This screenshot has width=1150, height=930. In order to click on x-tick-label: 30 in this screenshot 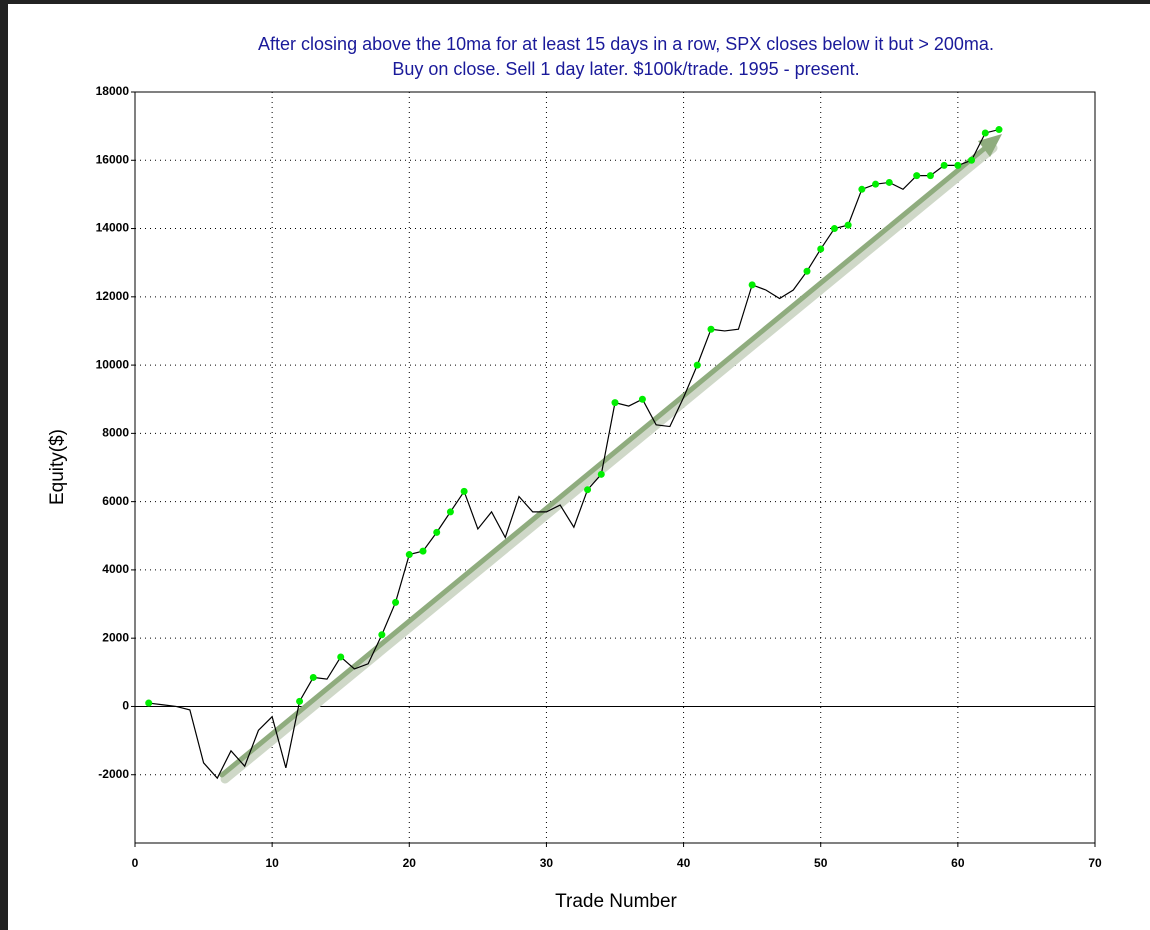, I will do `click(547, 863)`.